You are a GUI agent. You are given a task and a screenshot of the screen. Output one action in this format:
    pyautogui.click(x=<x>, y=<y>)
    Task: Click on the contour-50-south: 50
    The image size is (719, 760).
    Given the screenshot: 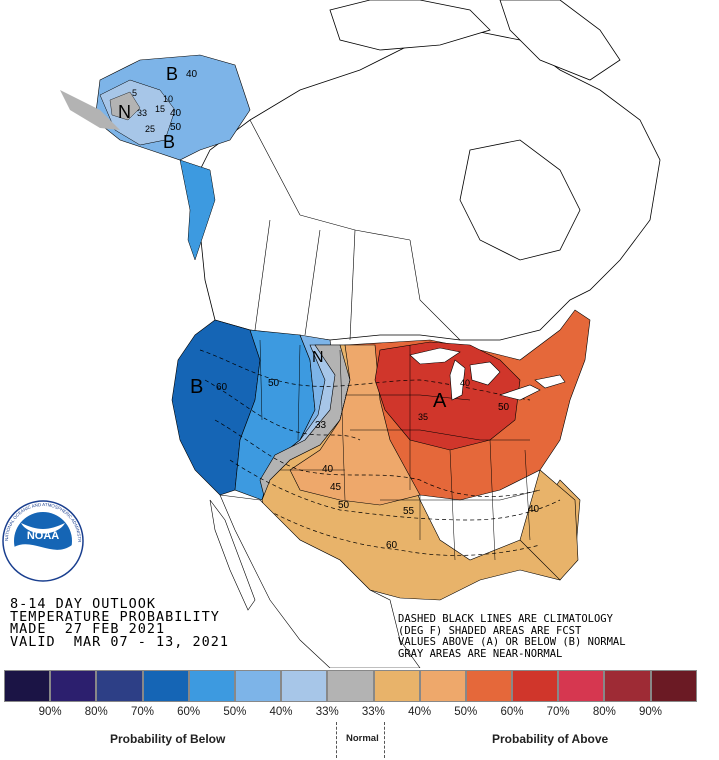 What is the action you would take?
    pyautogui.click(x=344, y=505)
    